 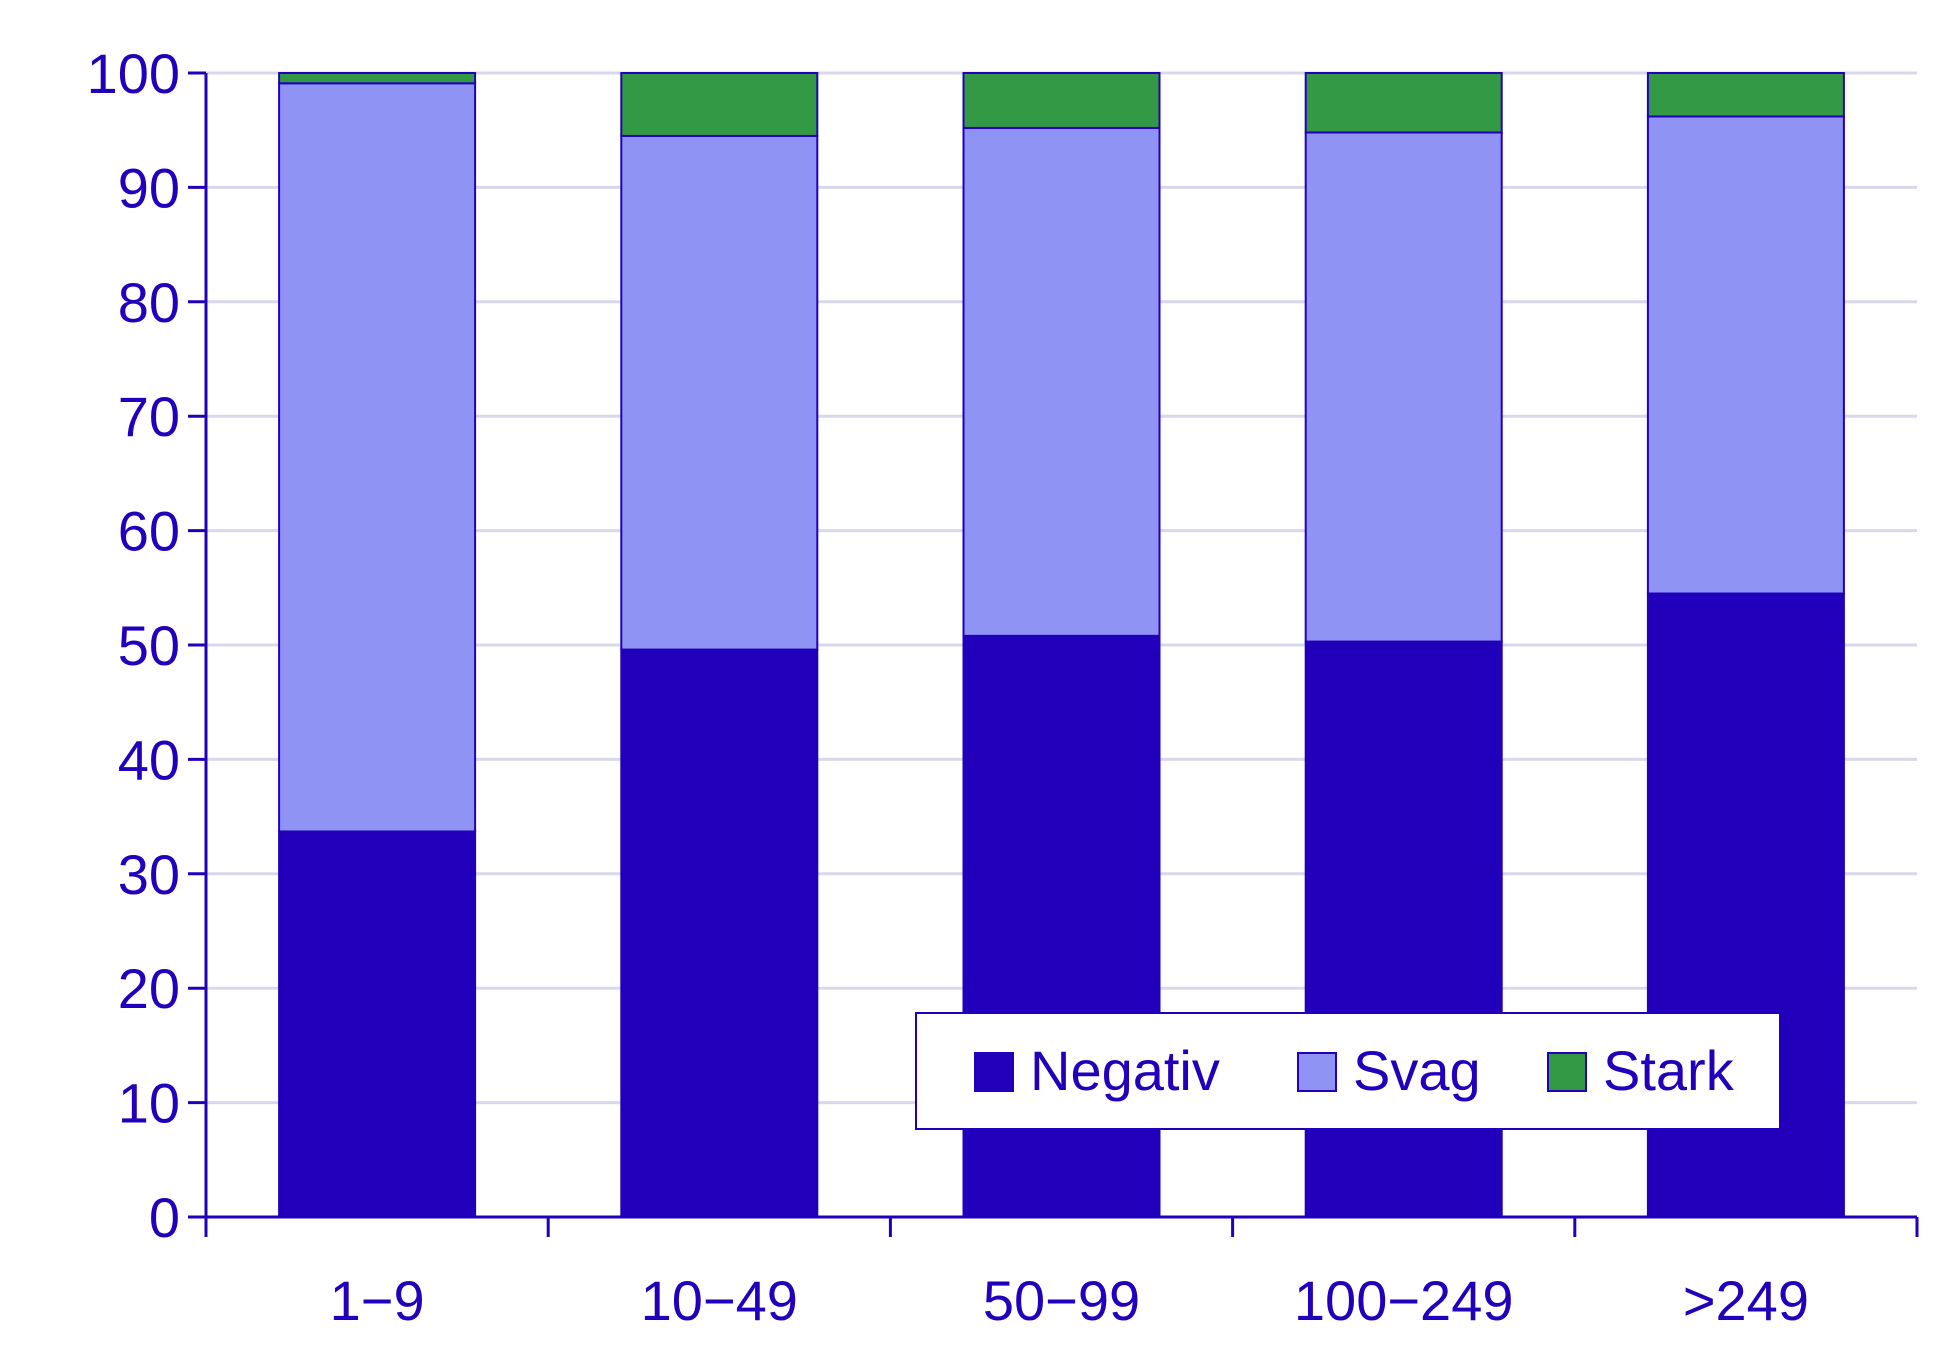 What do you see at coordinates (1417, 1070) in the screenshot?
I see `legend-label-svag: Svag` at bounding box center [1417, 1070].